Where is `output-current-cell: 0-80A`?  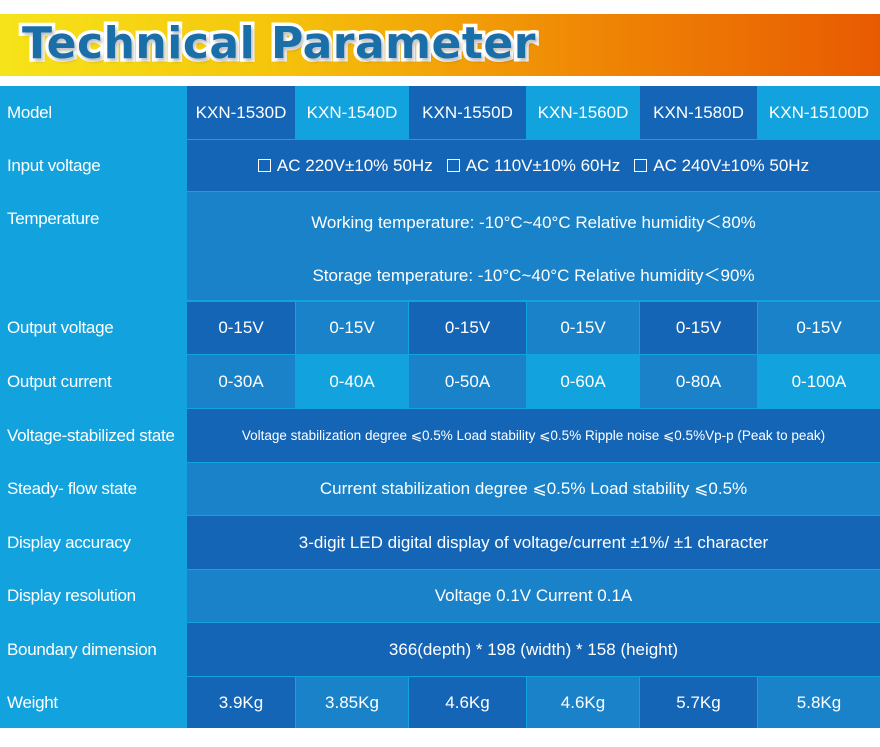 output-current-cell: 0-80A is located at coordinates (698, 381).